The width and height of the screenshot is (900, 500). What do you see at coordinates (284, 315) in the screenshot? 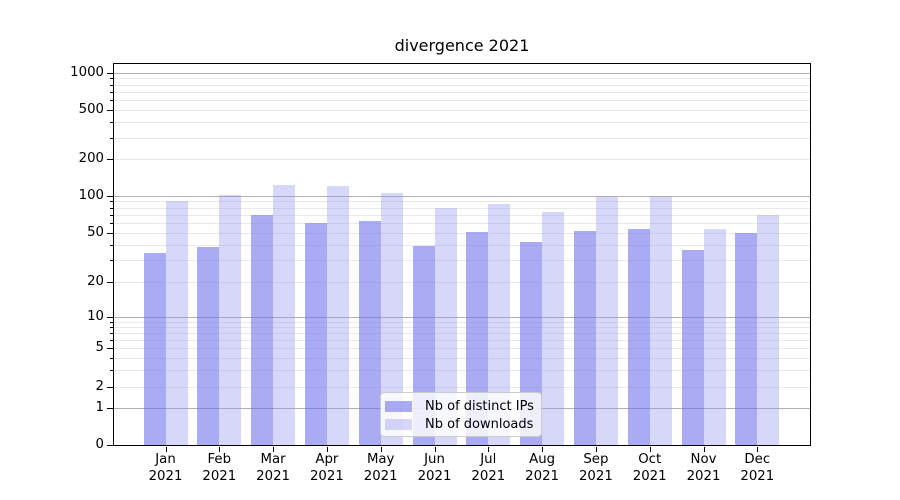
I see `bar-downloads-mar` at bounding box center [284, 315].